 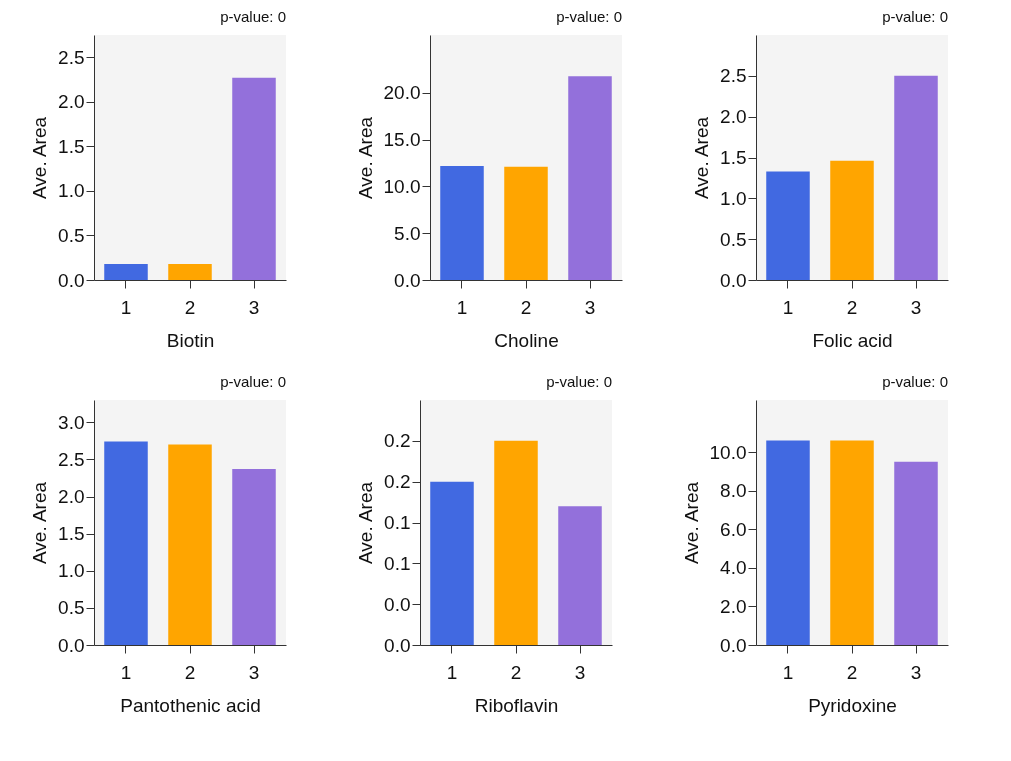 What do you see at coordinates (733, 529) in the screenshot?
I see `y-tick-label: 6.0` at bounding box center [733, 529].